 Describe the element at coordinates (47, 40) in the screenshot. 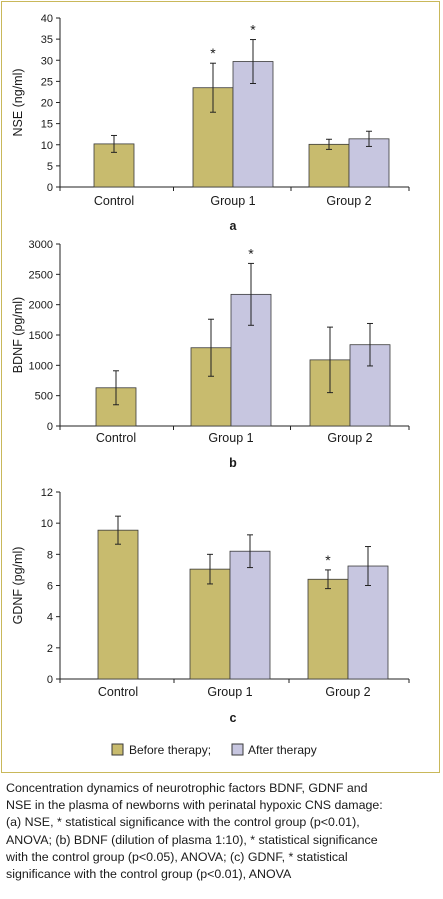

I see `y-tick-label: 35` at that location.